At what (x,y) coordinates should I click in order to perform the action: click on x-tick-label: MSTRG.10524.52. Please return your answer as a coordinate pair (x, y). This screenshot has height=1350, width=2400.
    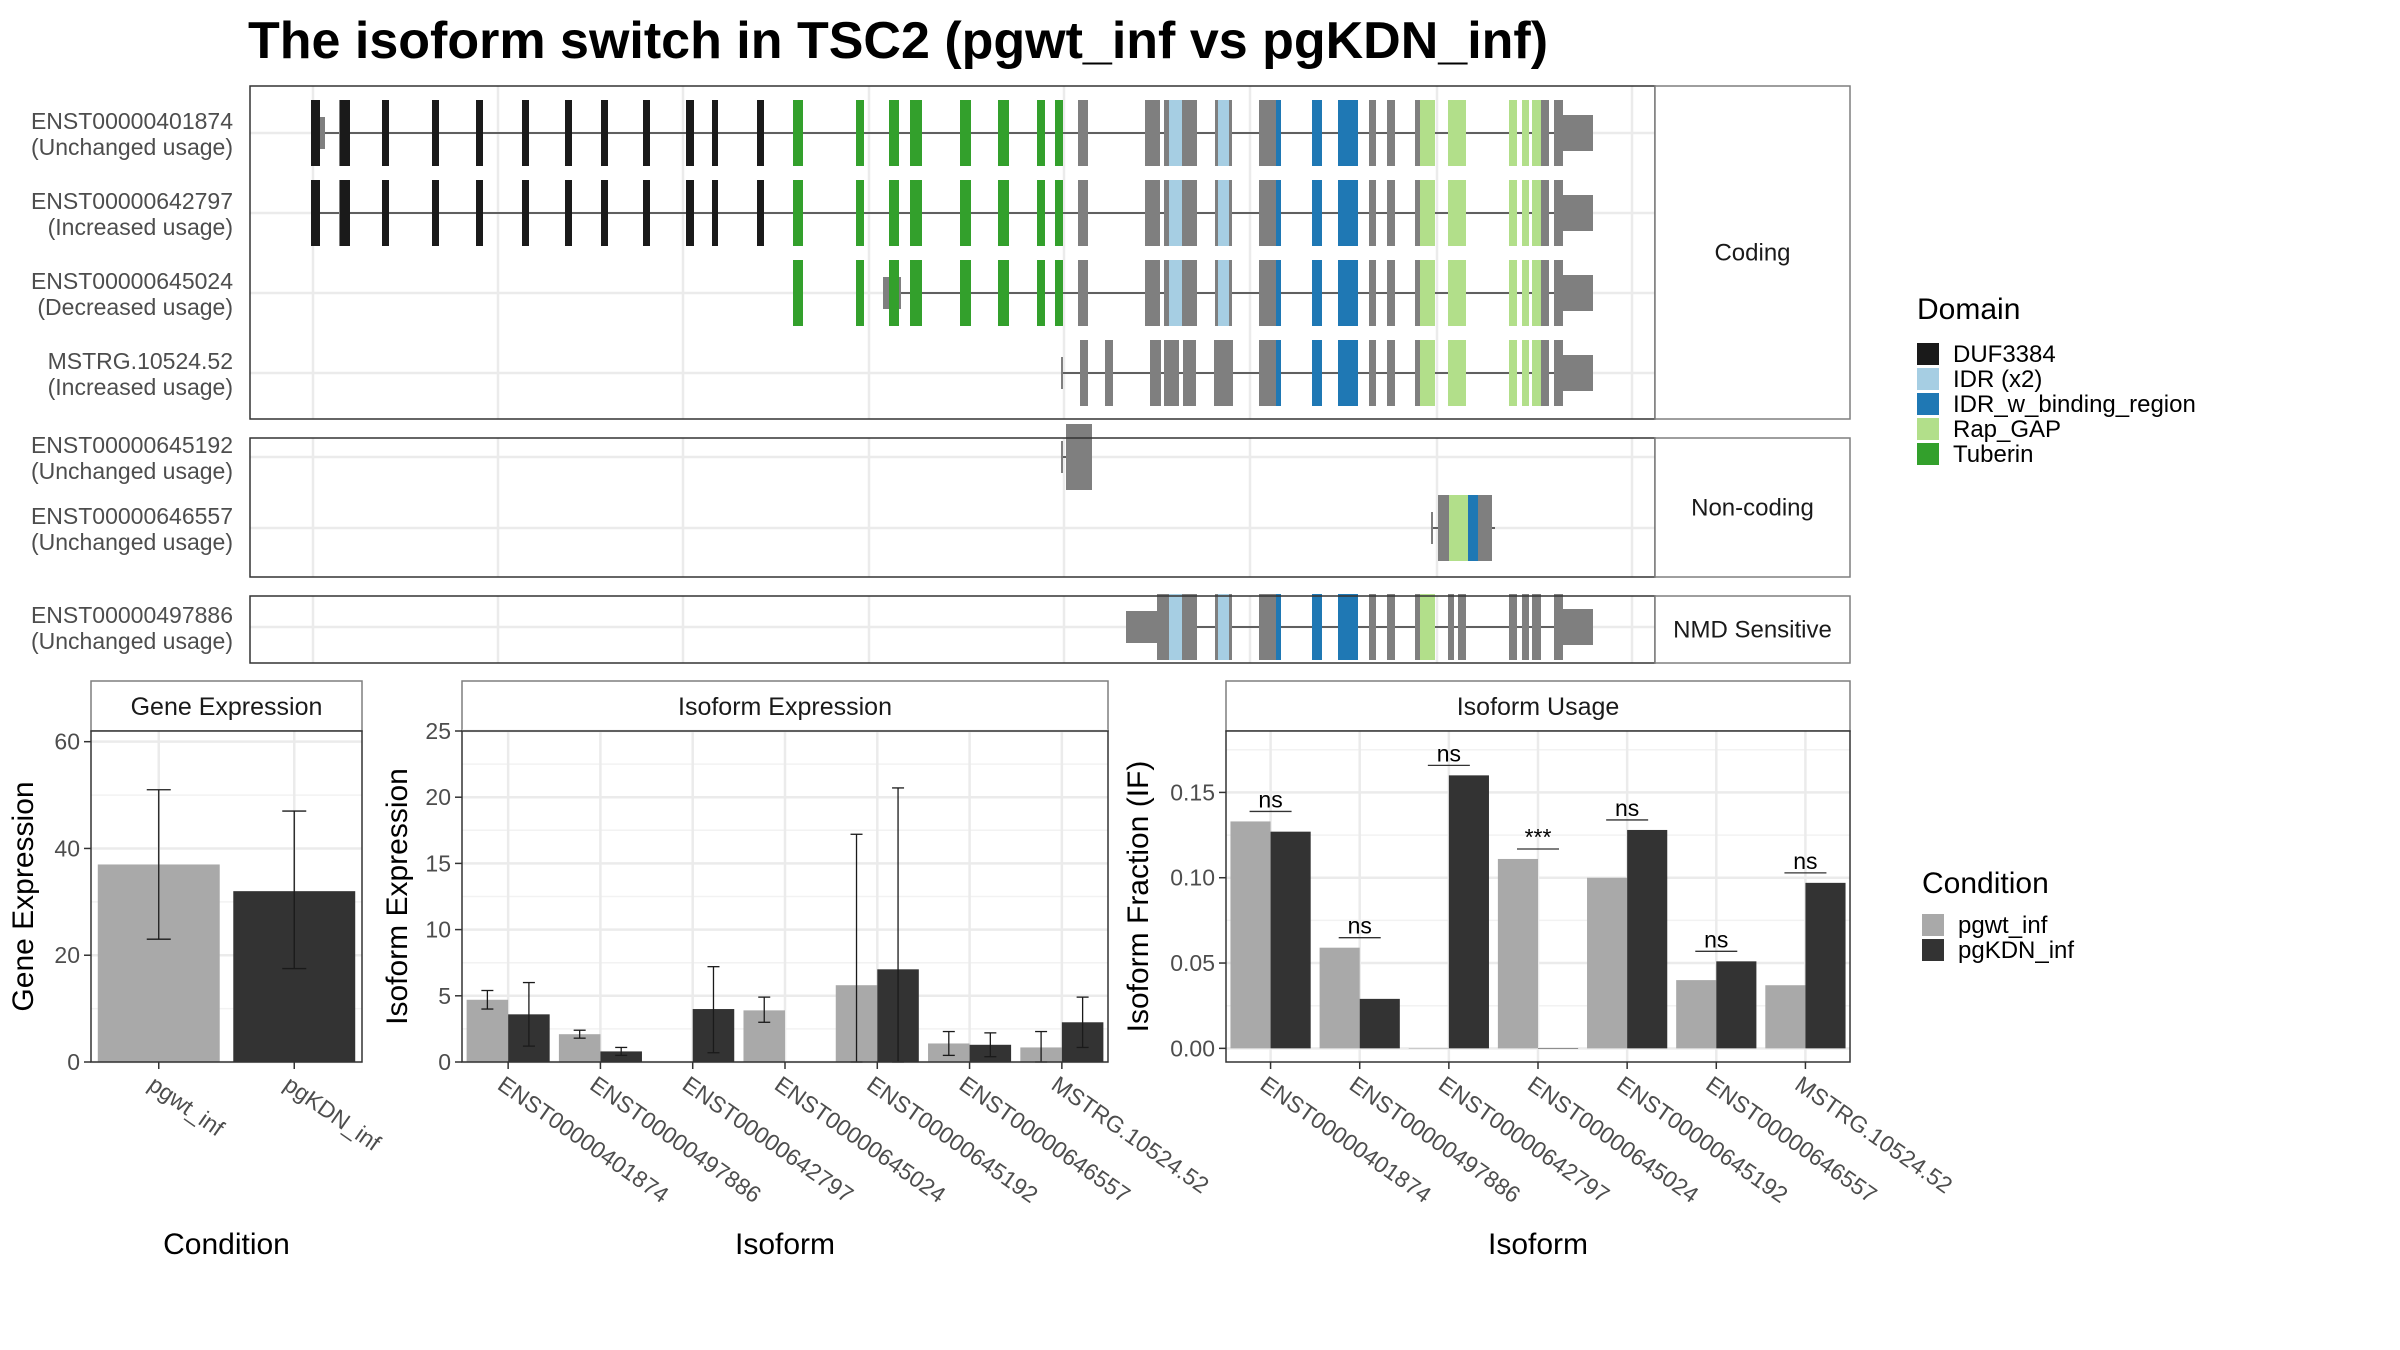
    Looking at the image, I should click on (1874, 1135).